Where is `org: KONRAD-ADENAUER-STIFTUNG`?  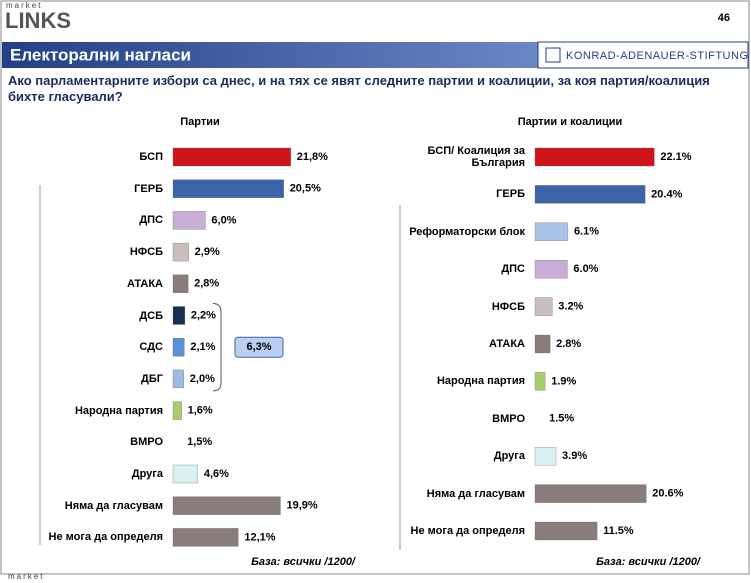
org: KONRAD-ADENAUER-STIFTUNG is located at coordinates (657, 56).